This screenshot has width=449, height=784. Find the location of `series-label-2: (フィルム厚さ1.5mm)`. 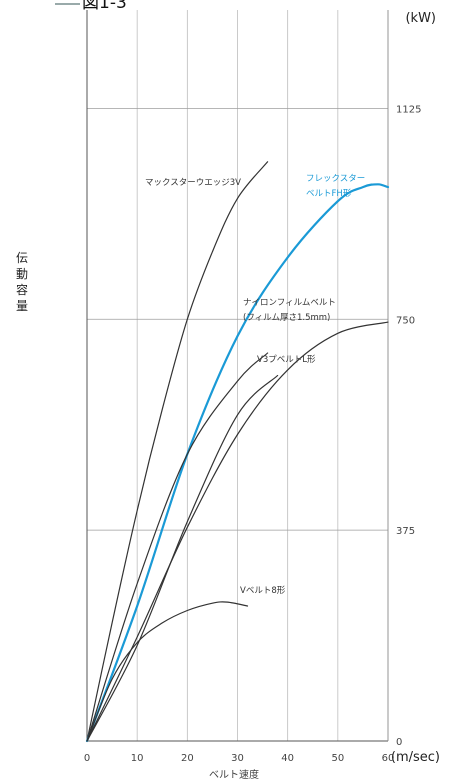

series-label-2: (フィルム厚さ1.5mm) is located at coordinates (286, 318).